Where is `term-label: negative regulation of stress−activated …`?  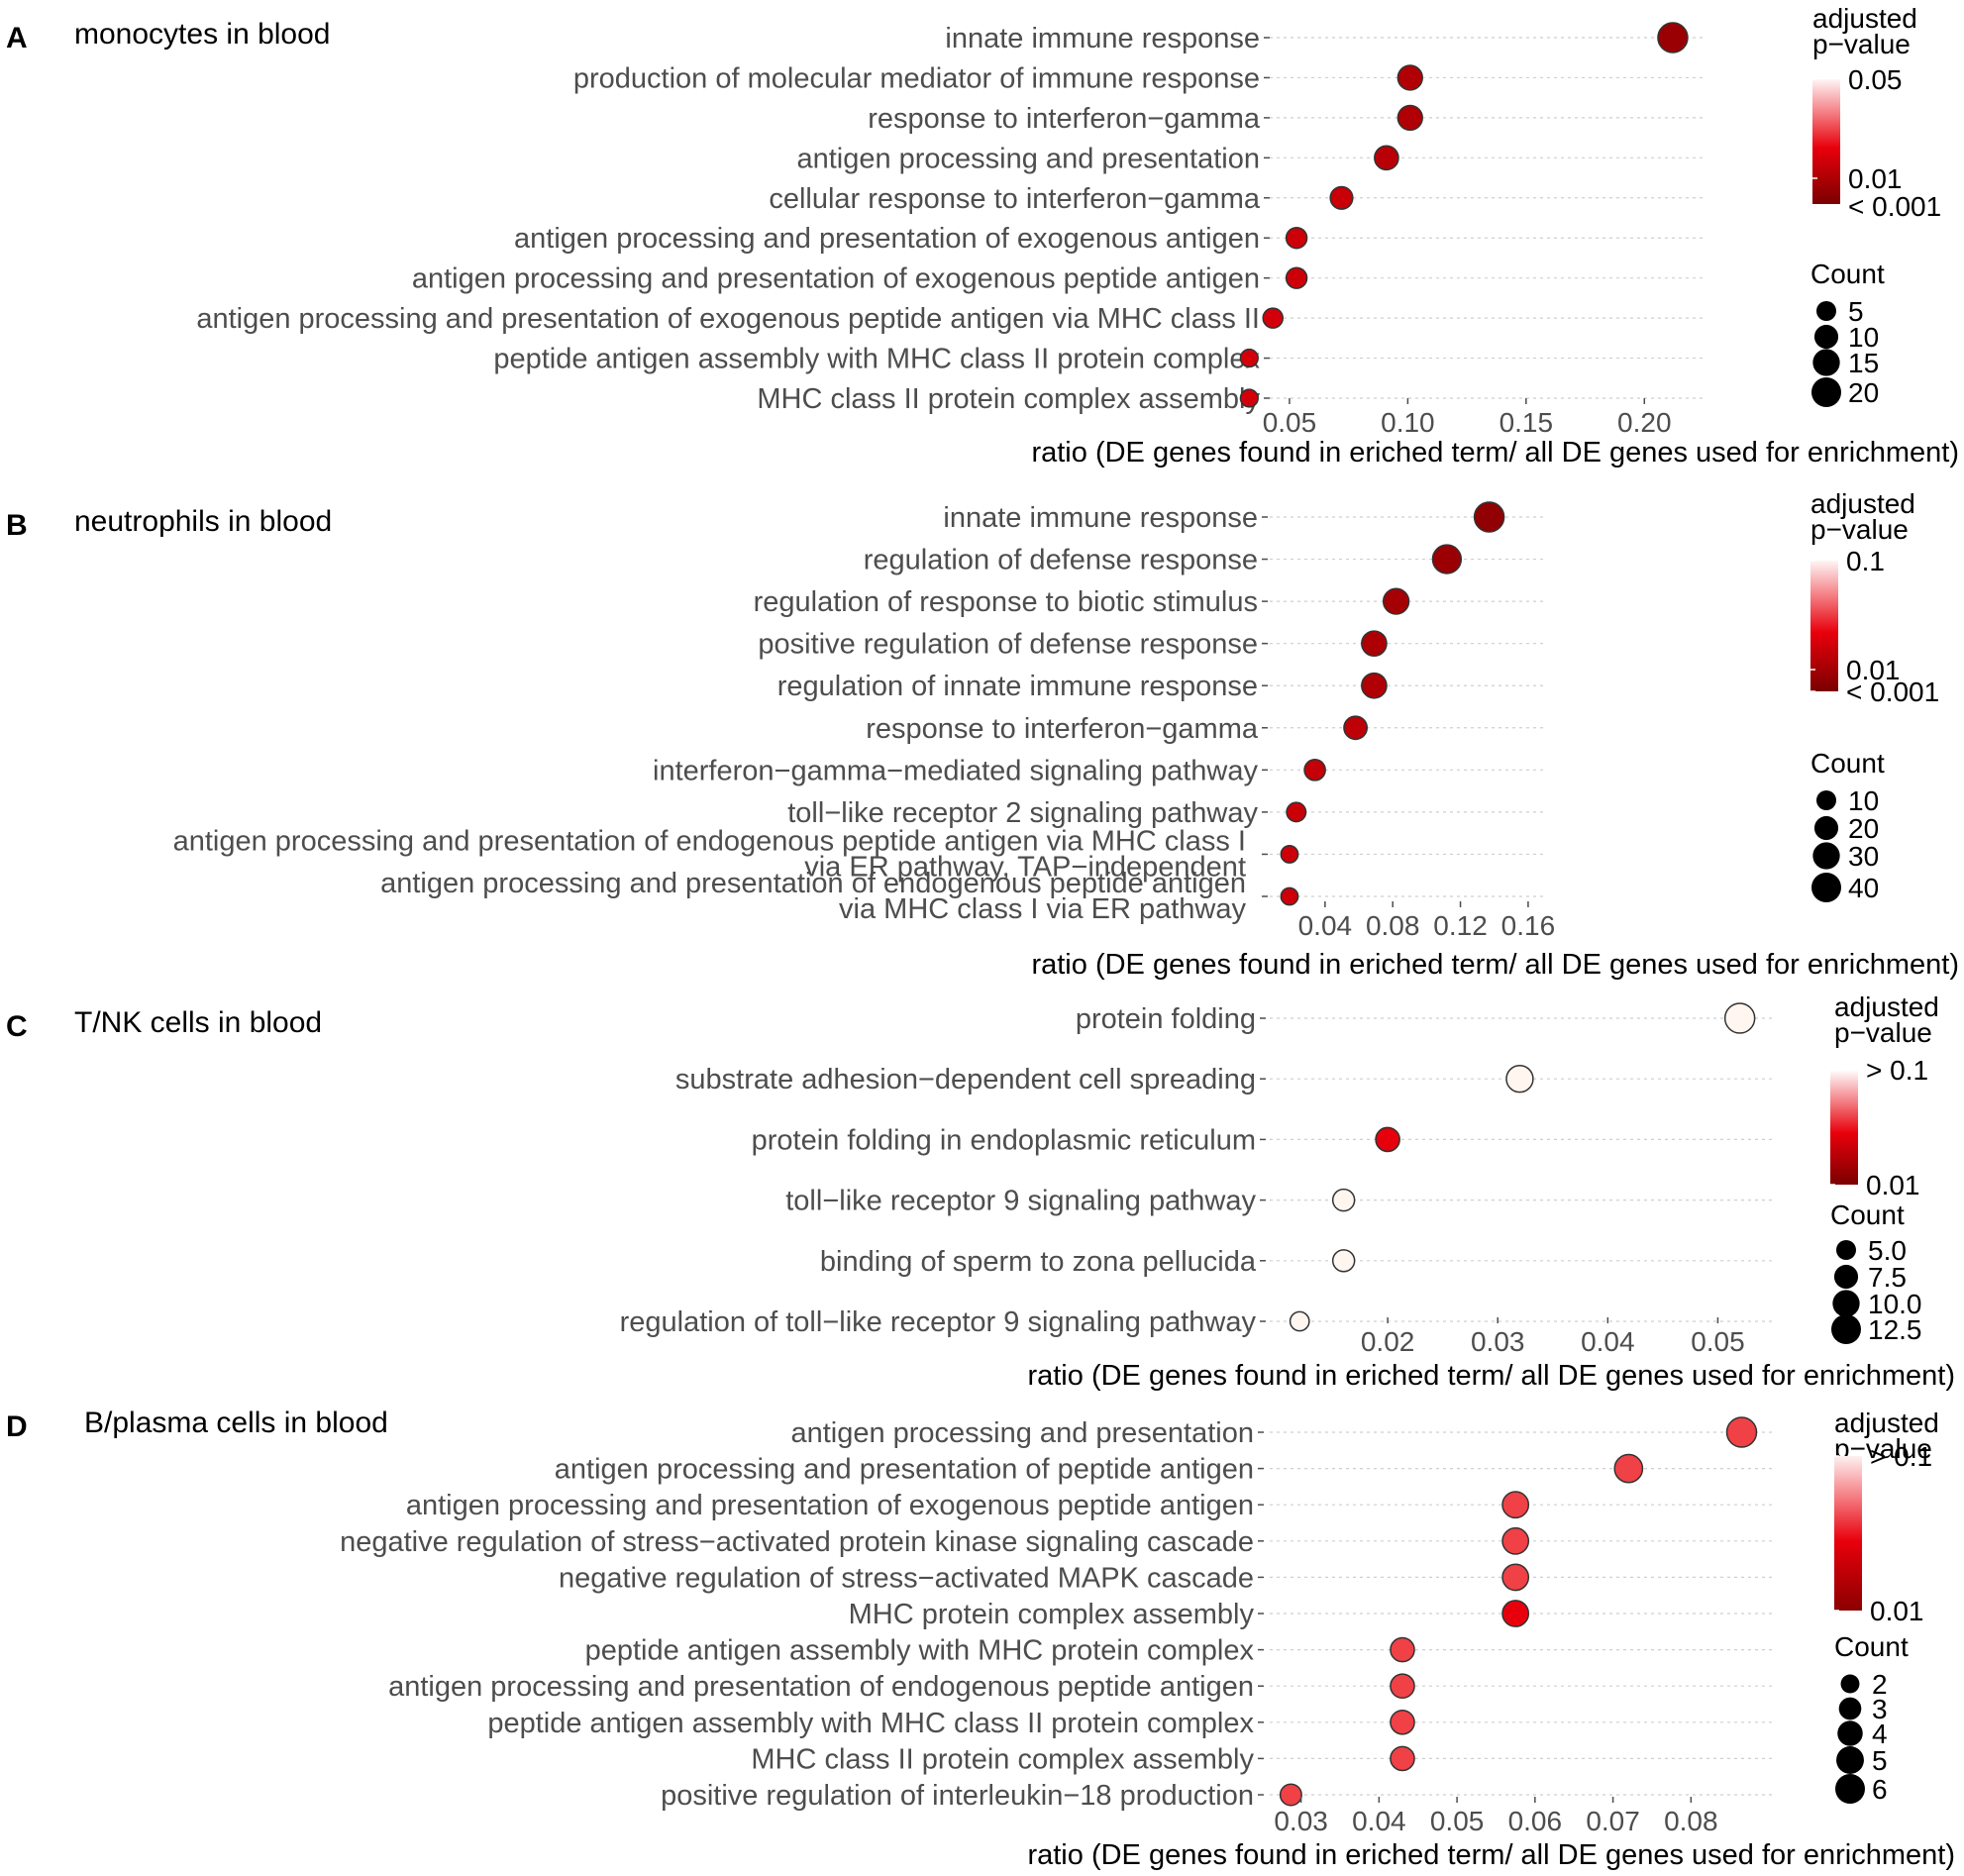
term-label: negative regulation of stress−activated … is located at coordinates (906, 1578).